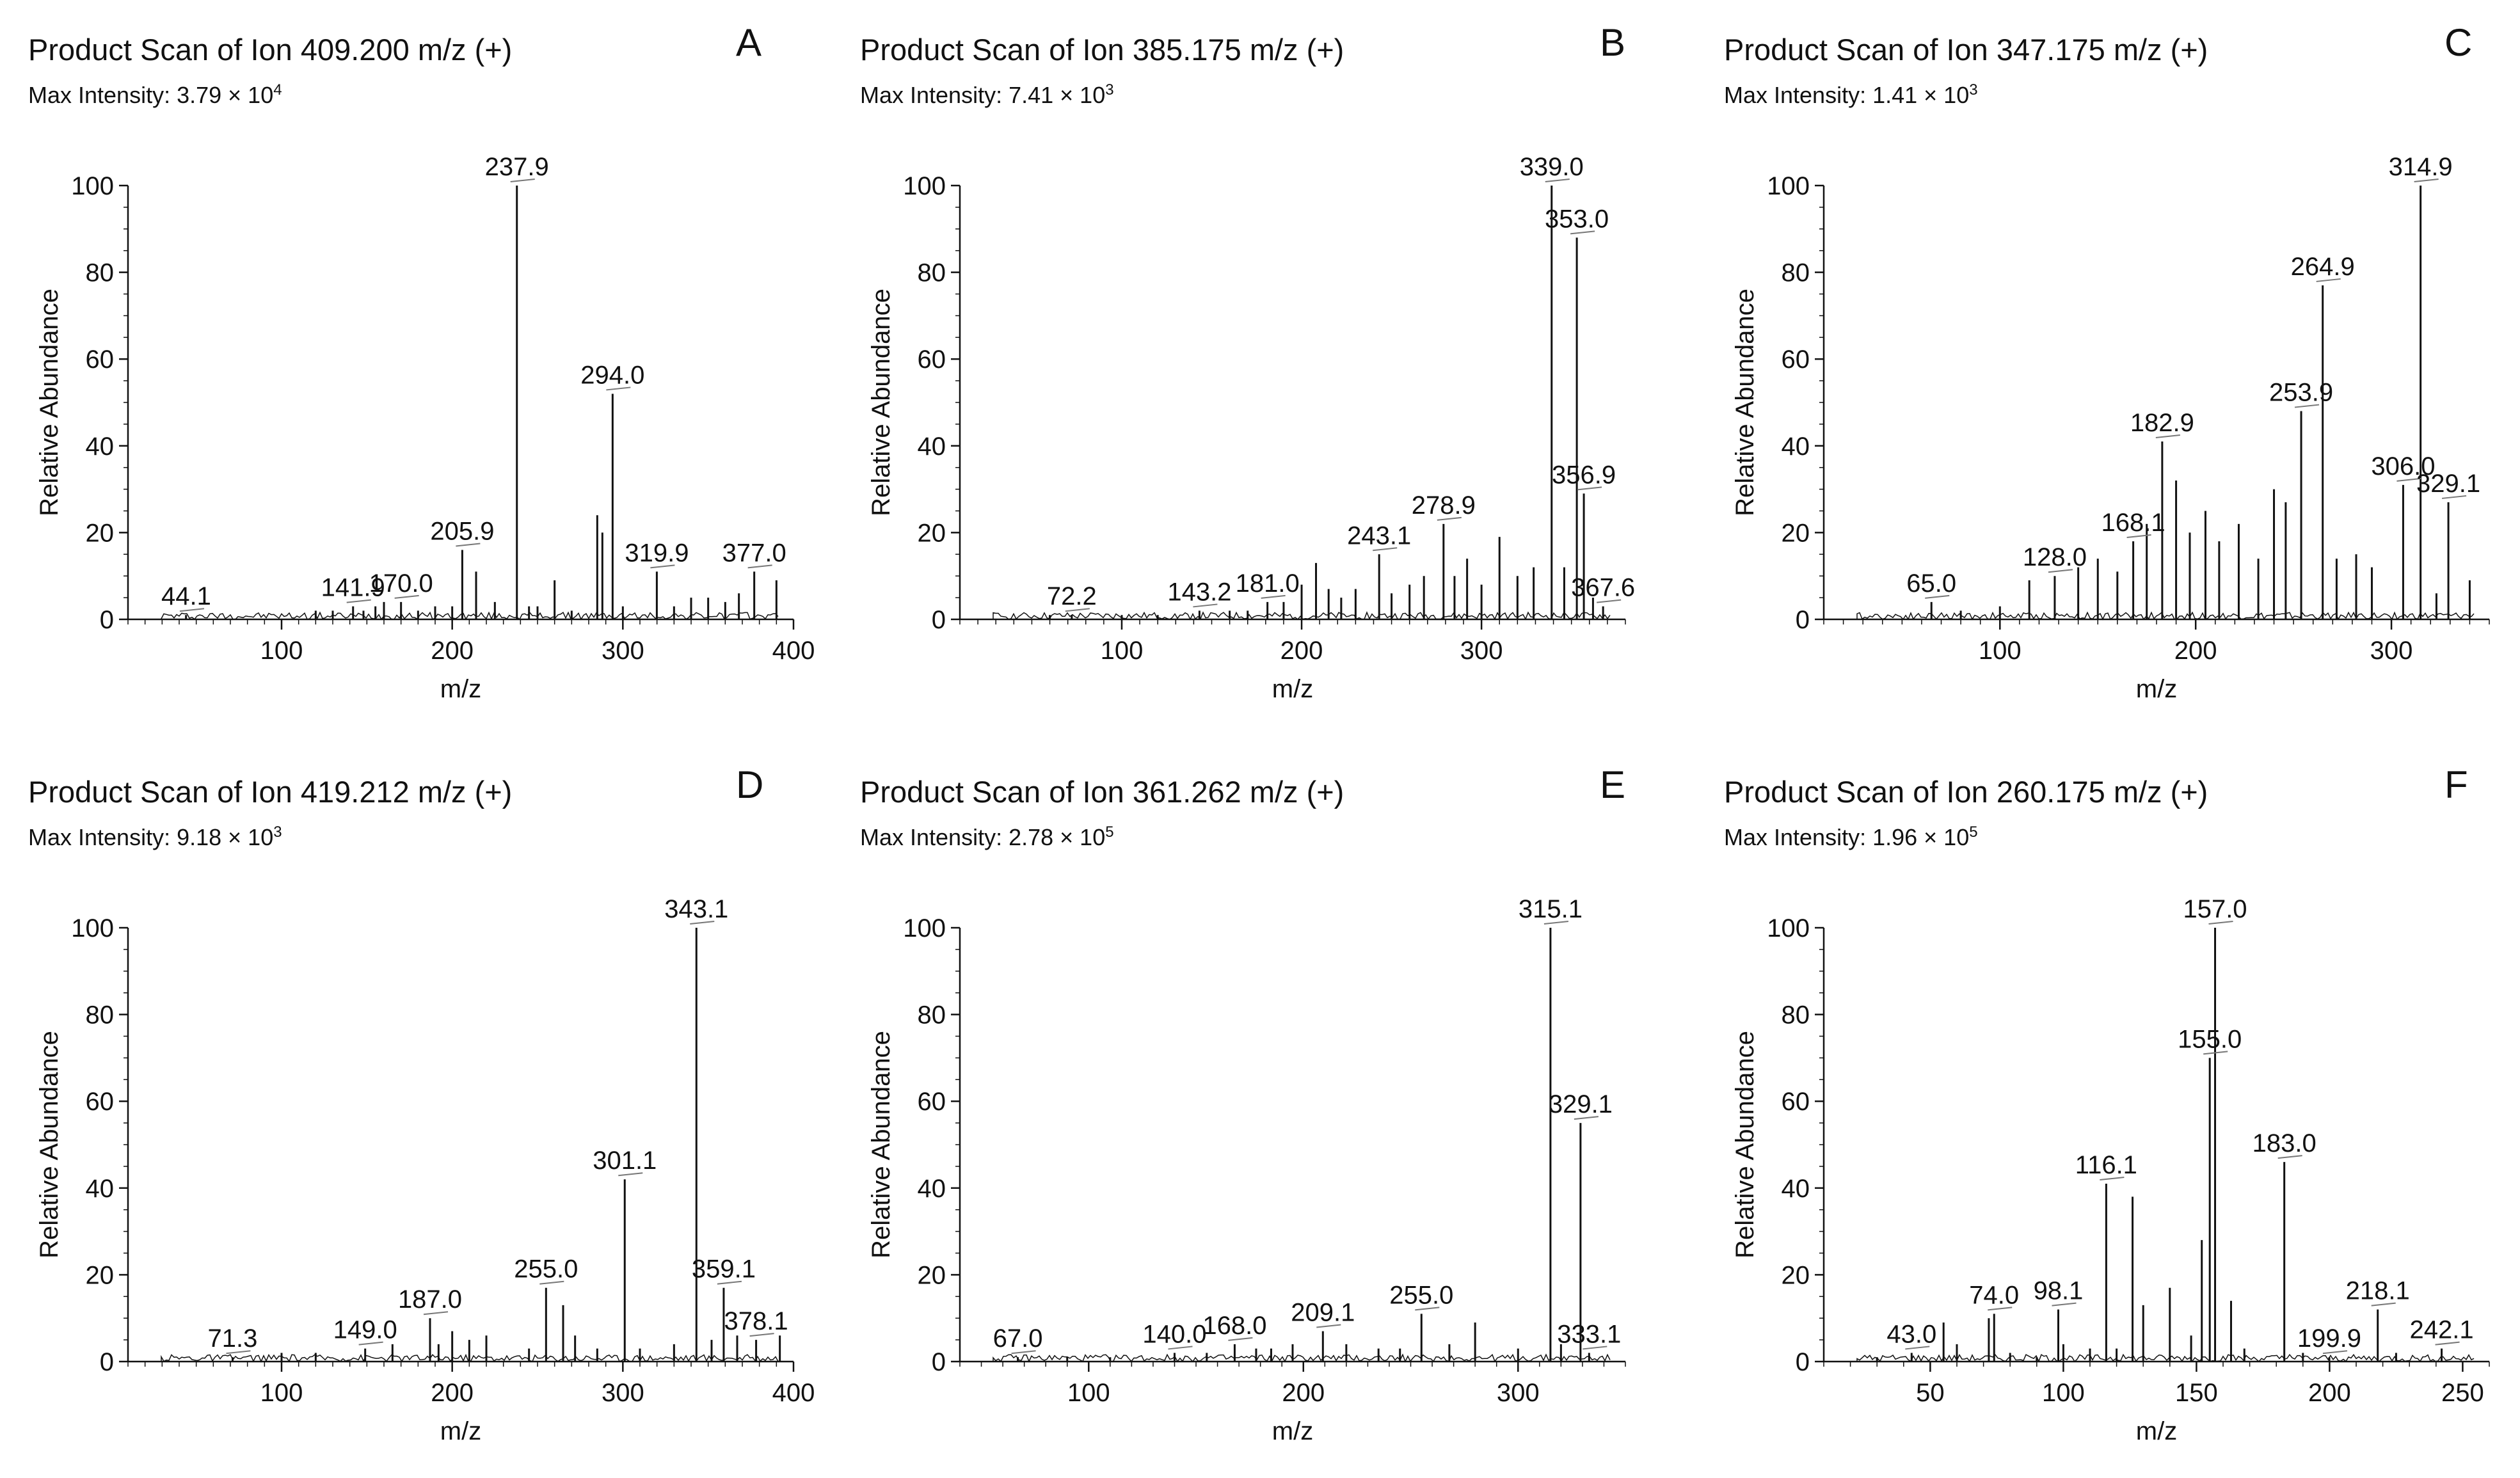 Image resolution: width=2520 pixels, height=1478 pixels. What do you see at coordinates (1174, 1334) in the screenshot?
I see `peak-label: 140.0` at bounding box center [1174, 1334].